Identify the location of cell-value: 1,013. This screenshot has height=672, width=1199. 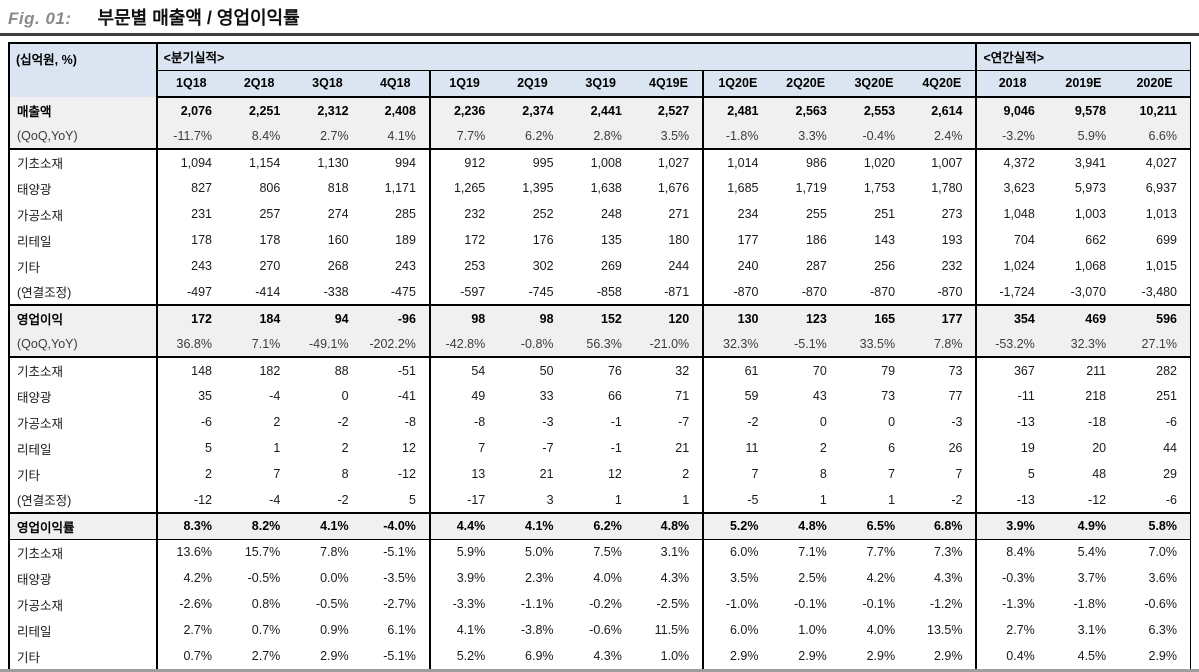
(1155, 214).